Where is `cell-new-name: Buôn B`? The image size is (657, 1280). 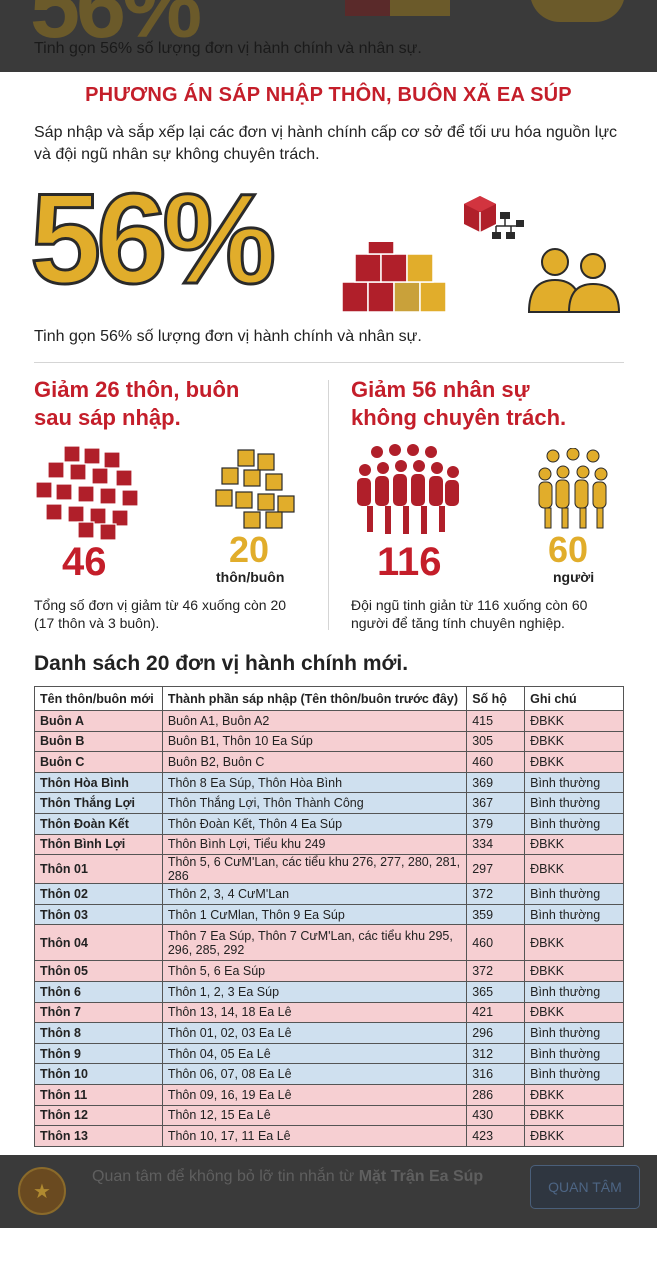 cell-new-name: Buôn B is located at coordinates (98, 741).